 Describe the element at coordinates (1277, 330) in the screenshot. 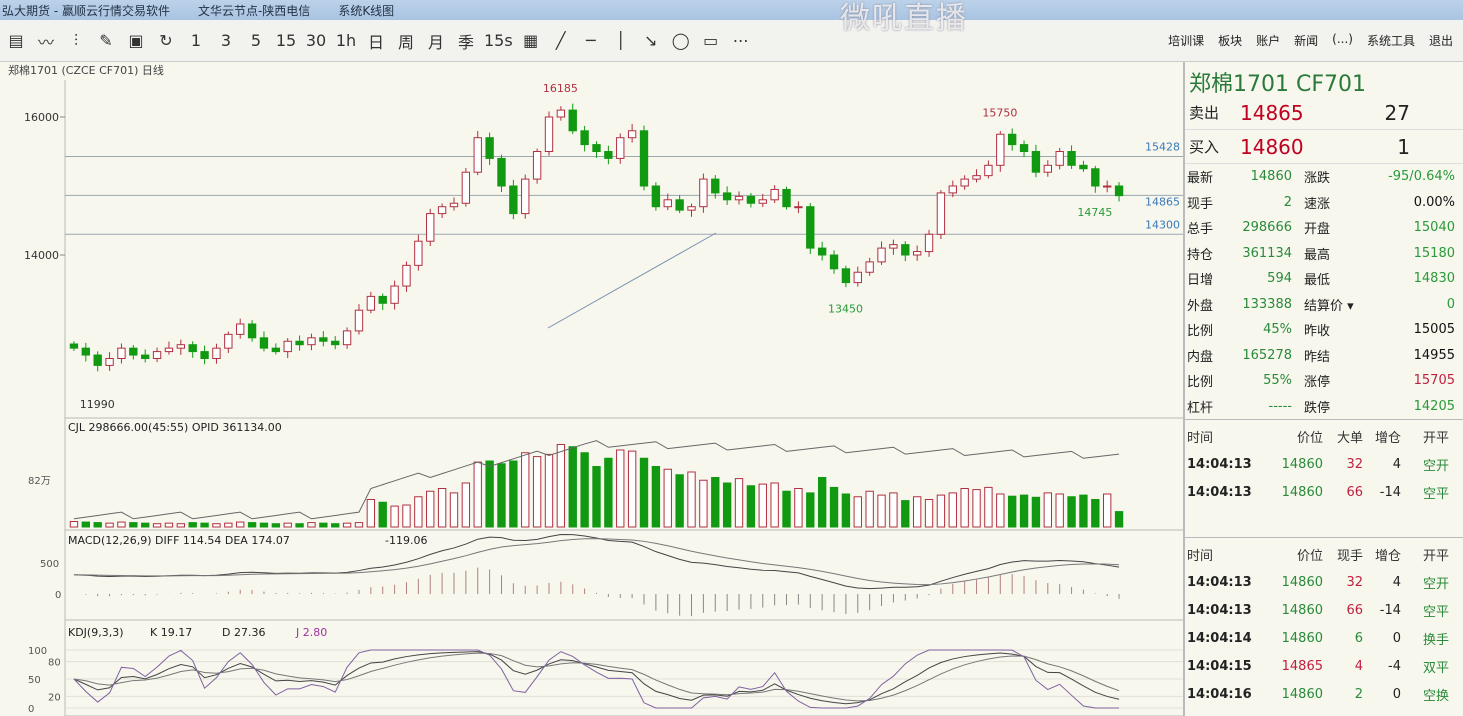

I see `quote-value: 45%` at that location.